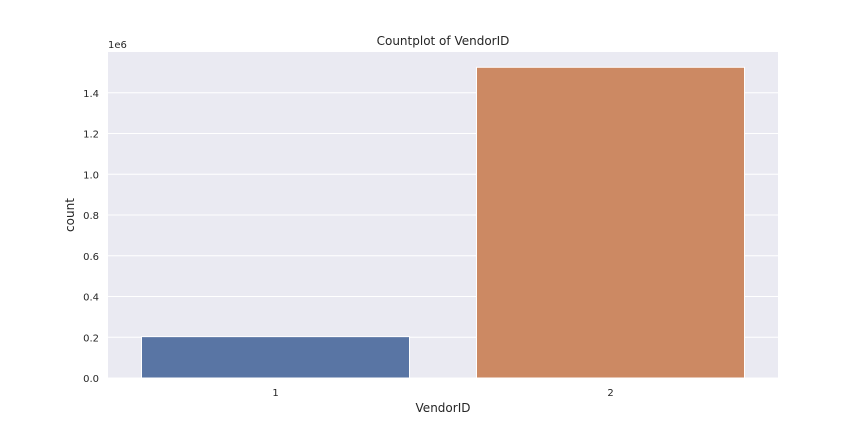 The height and width of the screenshot is (436, 864). Describe the element at coordinates (70, 215) in the screenshot. I see `y-axis-label: count` at that location.